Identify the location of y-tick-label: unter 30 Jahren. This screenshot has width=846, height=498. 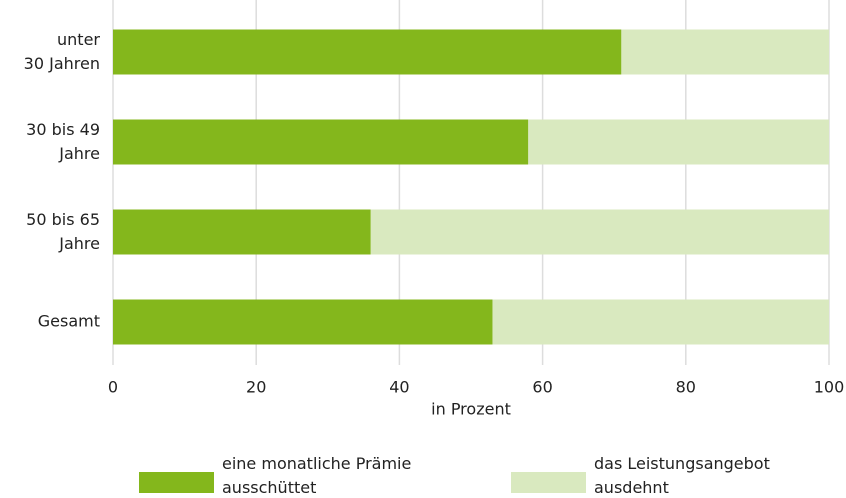
(62, 51).